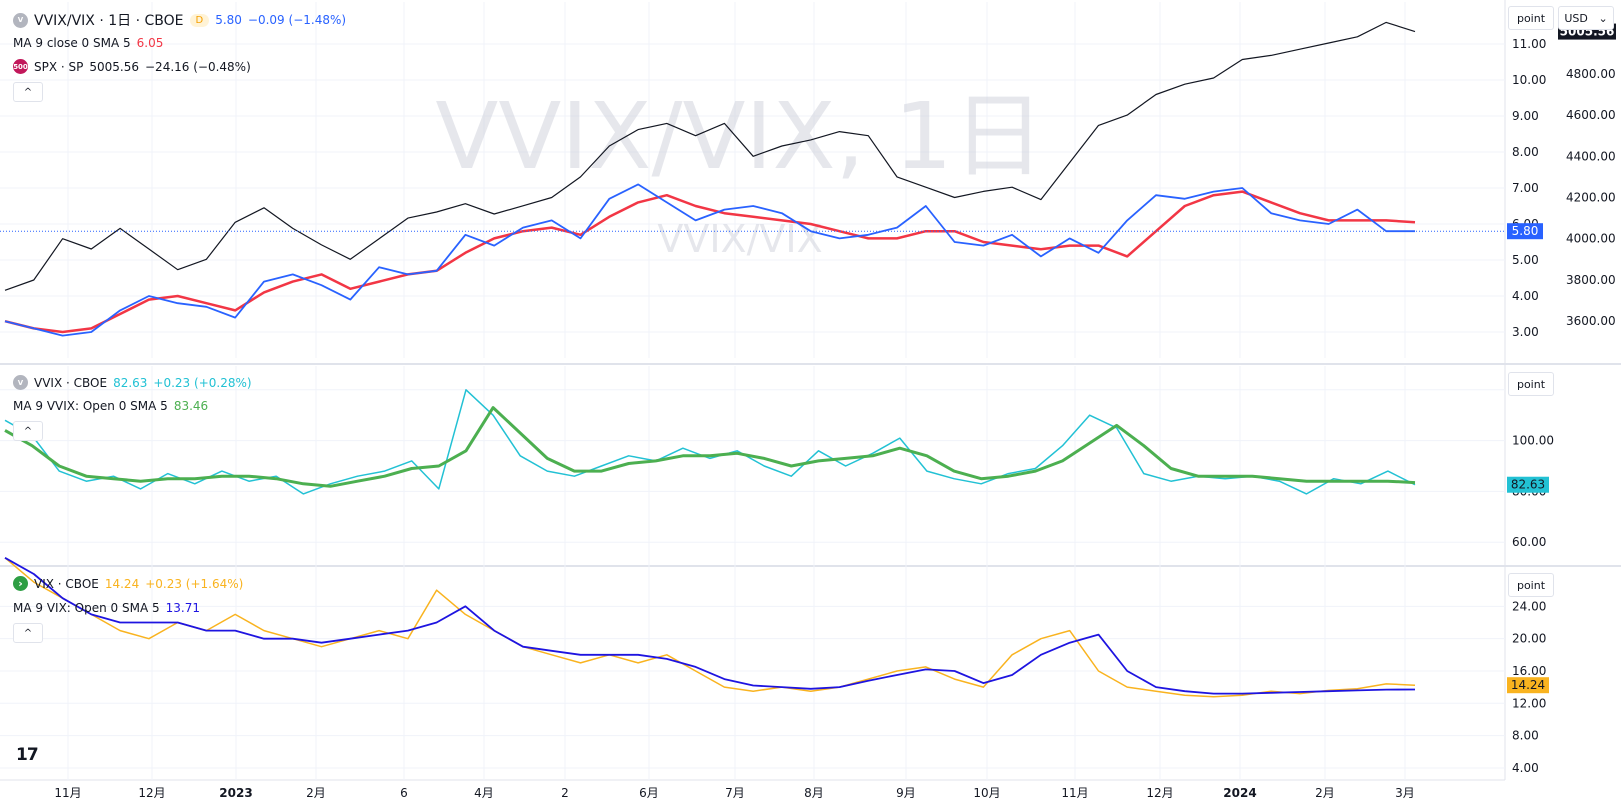  I want to click on y-tick-label: 5.00, so click(1525, 260).